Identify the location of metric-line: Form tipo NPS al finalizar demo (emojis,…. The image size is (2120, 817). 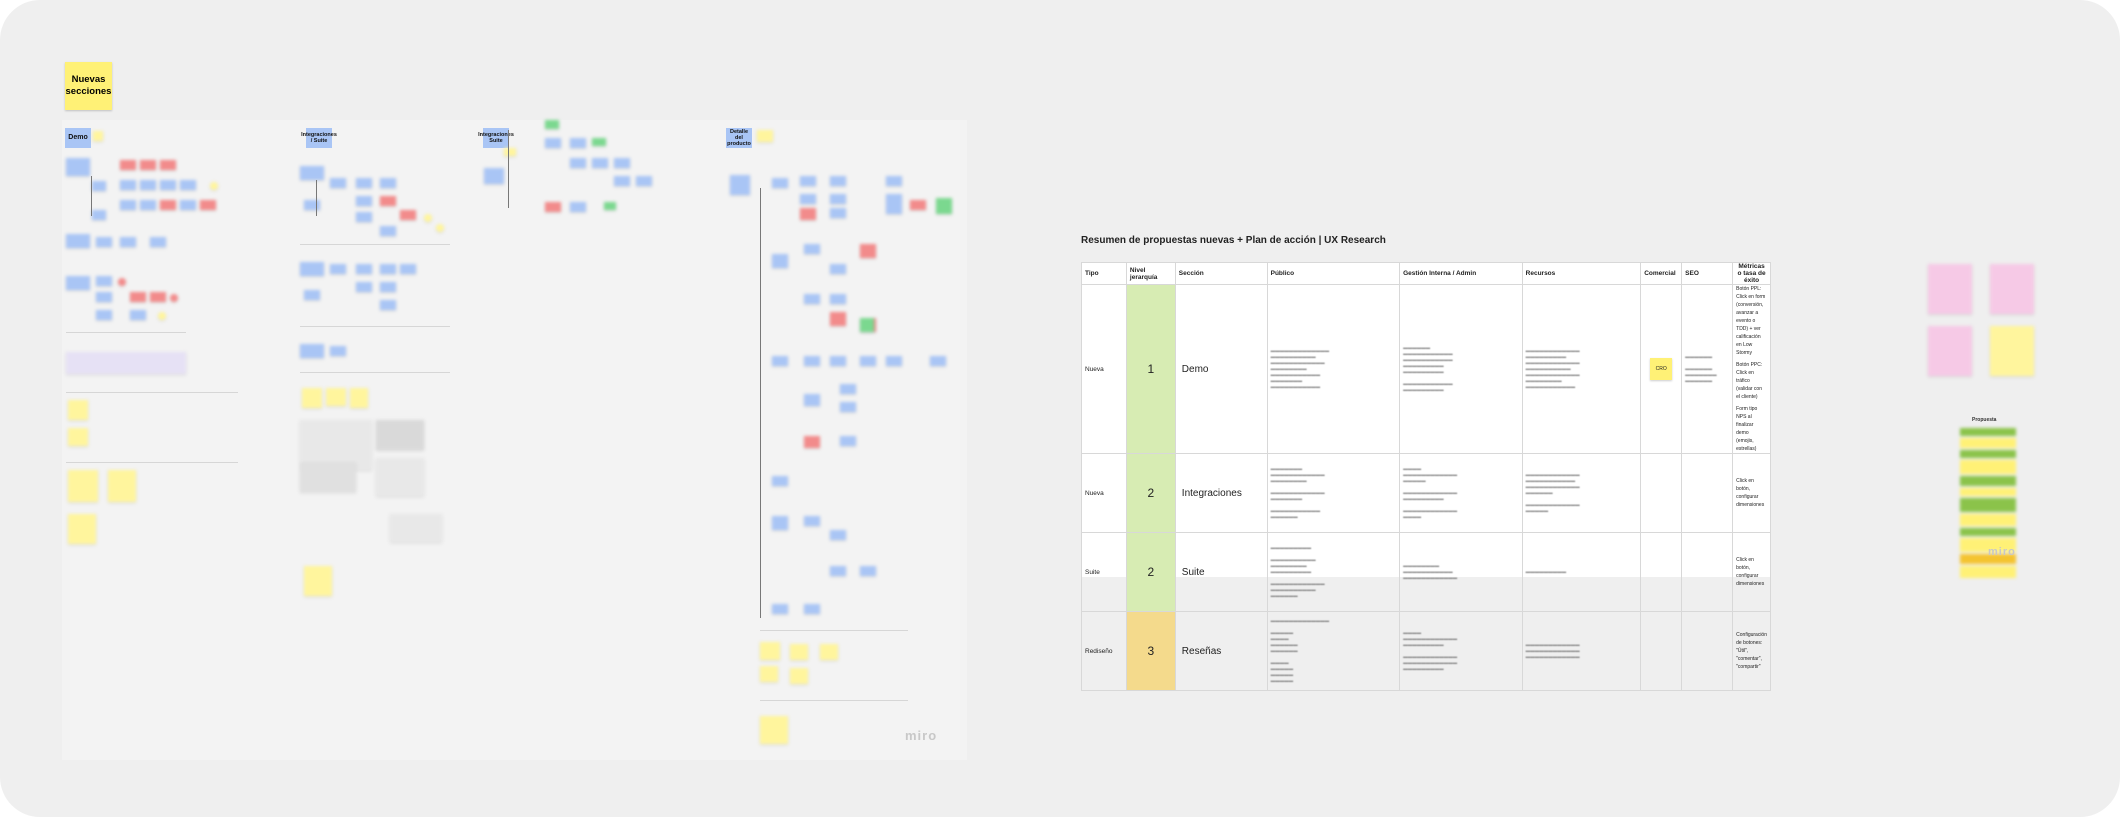
(1747, 429).